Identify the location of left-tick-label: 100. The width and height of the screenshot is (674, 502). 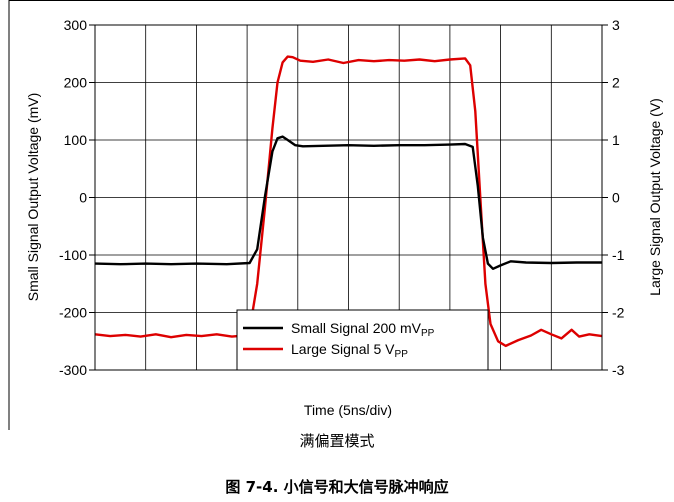
(76, 140).